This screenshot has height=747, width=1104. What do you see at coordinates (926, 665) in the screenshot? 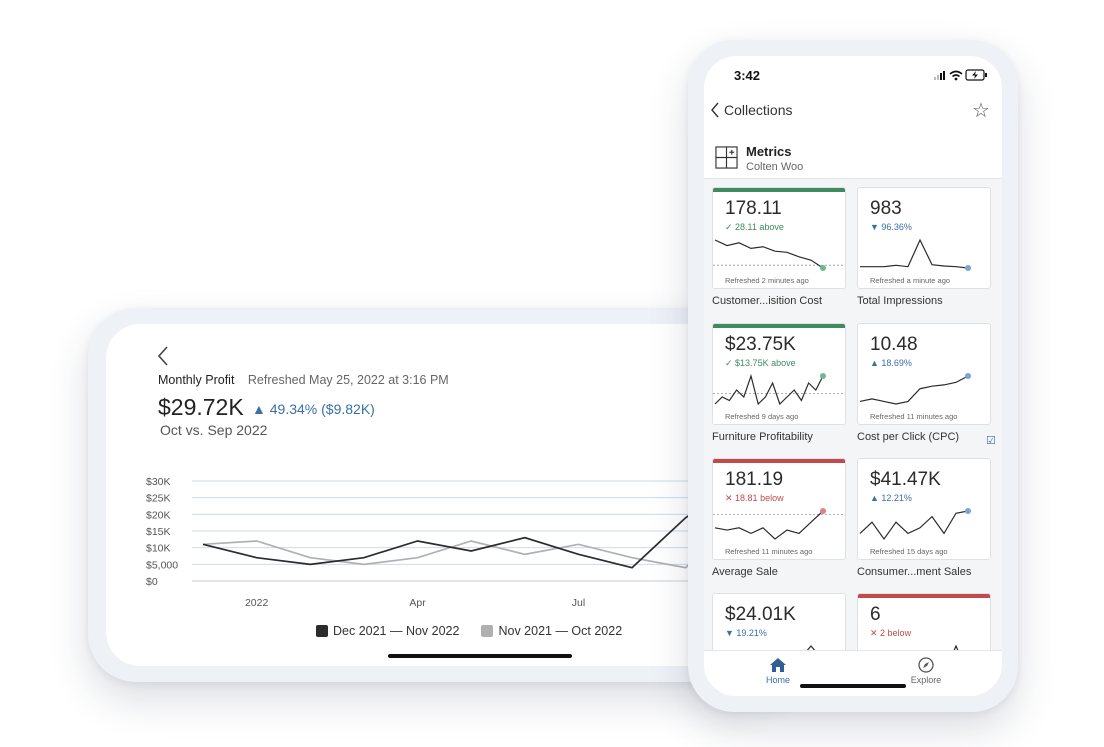
I see `compass-icon` at bounding box center [926, 665].